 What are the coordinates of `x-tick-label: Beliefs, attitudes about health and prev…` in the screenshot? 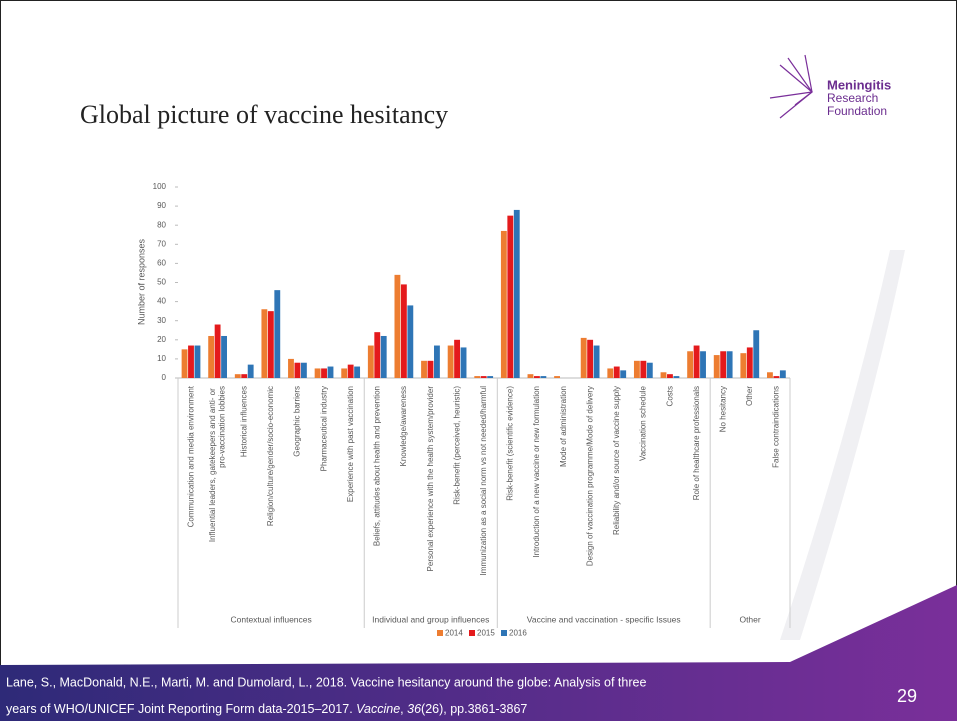 It's located at (377, 466).